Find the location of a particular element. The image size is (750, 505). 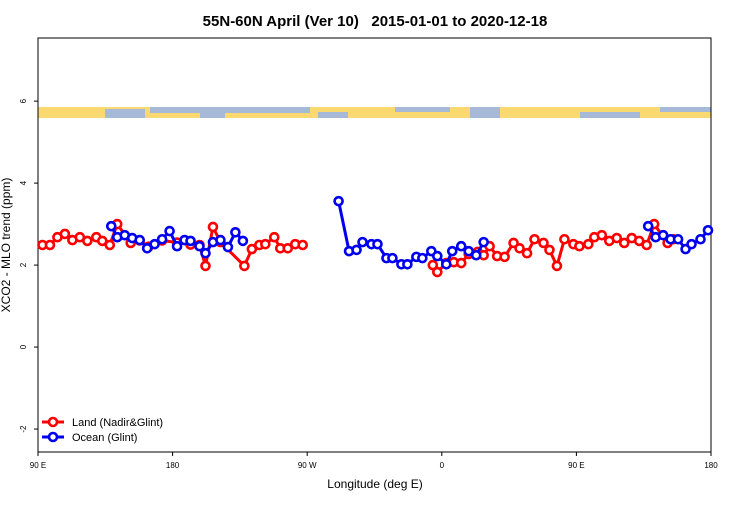

legend-label: Ocean (Glint) is located at coordinates (104, 438).